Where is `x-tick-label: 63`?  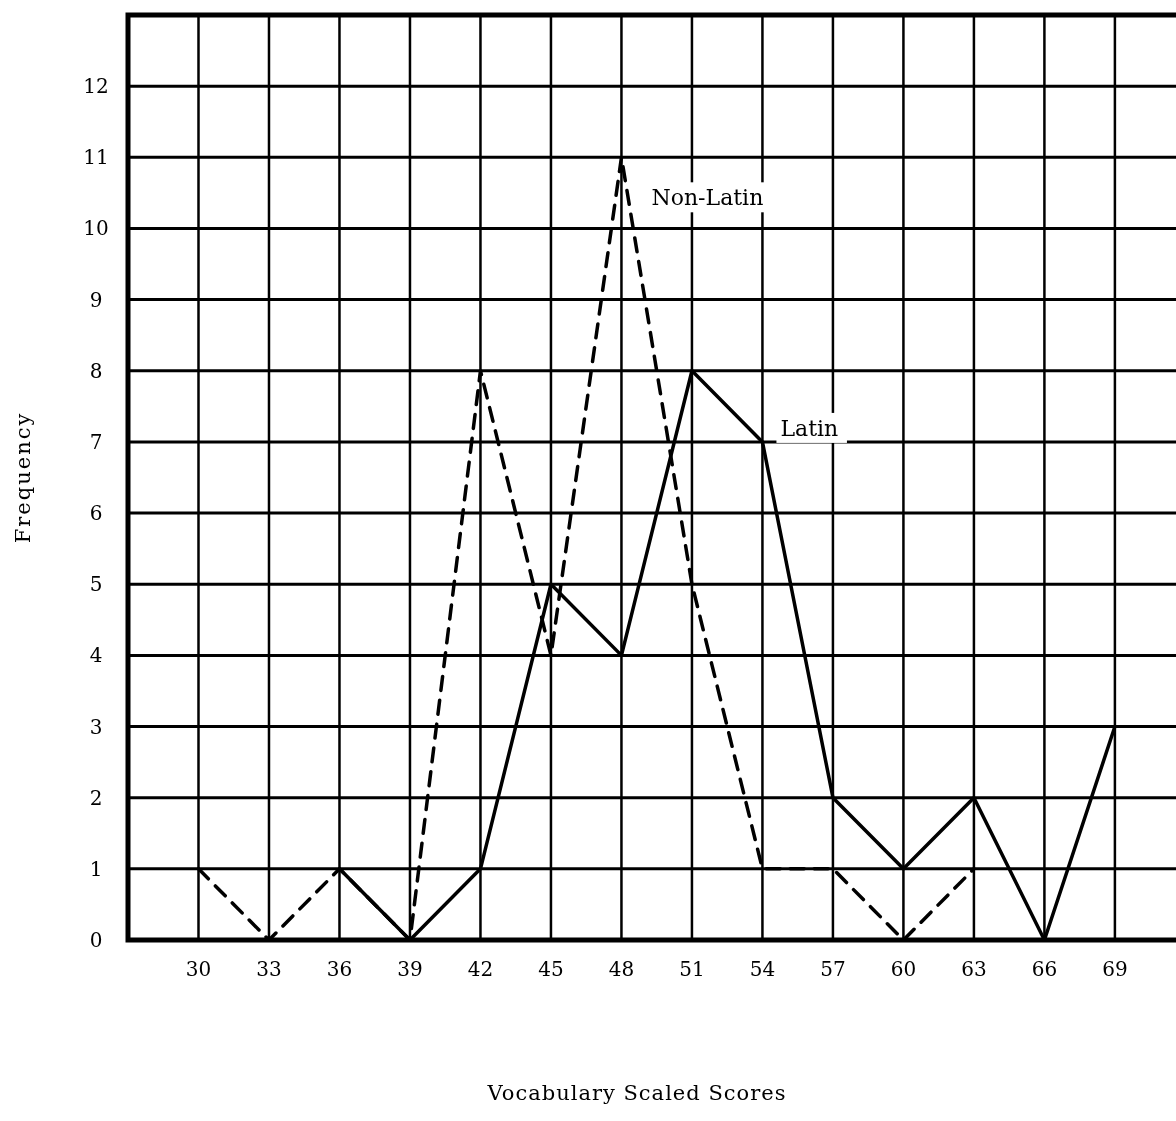
x-tick-label: 63 is located at coordinates (974, 969).